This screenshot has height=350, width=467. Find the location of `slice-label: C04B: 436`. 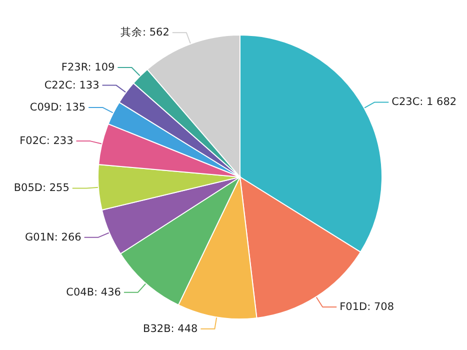

slice-label: C04B: 436 is located at coordinates (94, 292).